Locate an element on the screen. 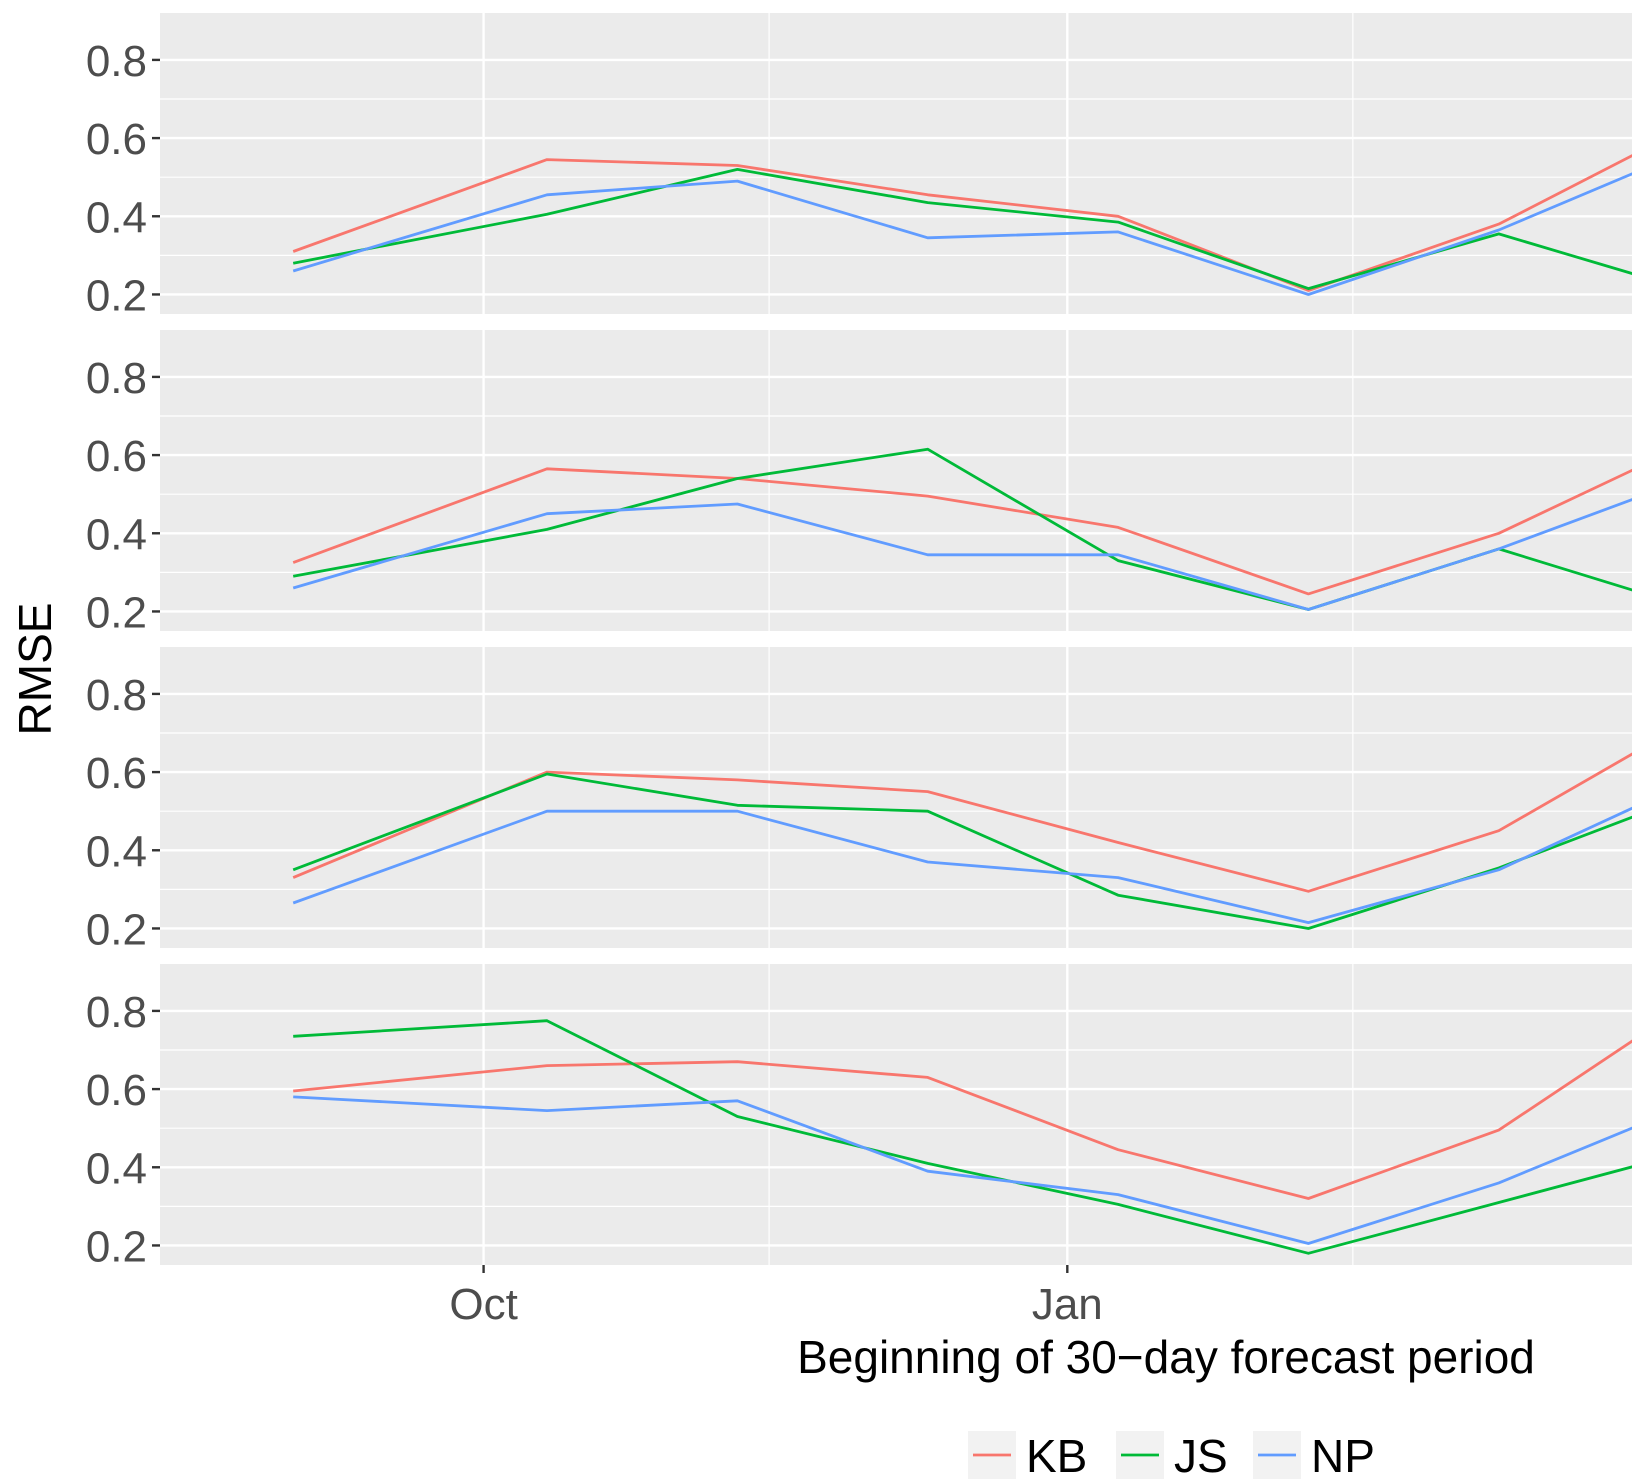  legend-item-js: JS is located at coordinates (1172, 1456).